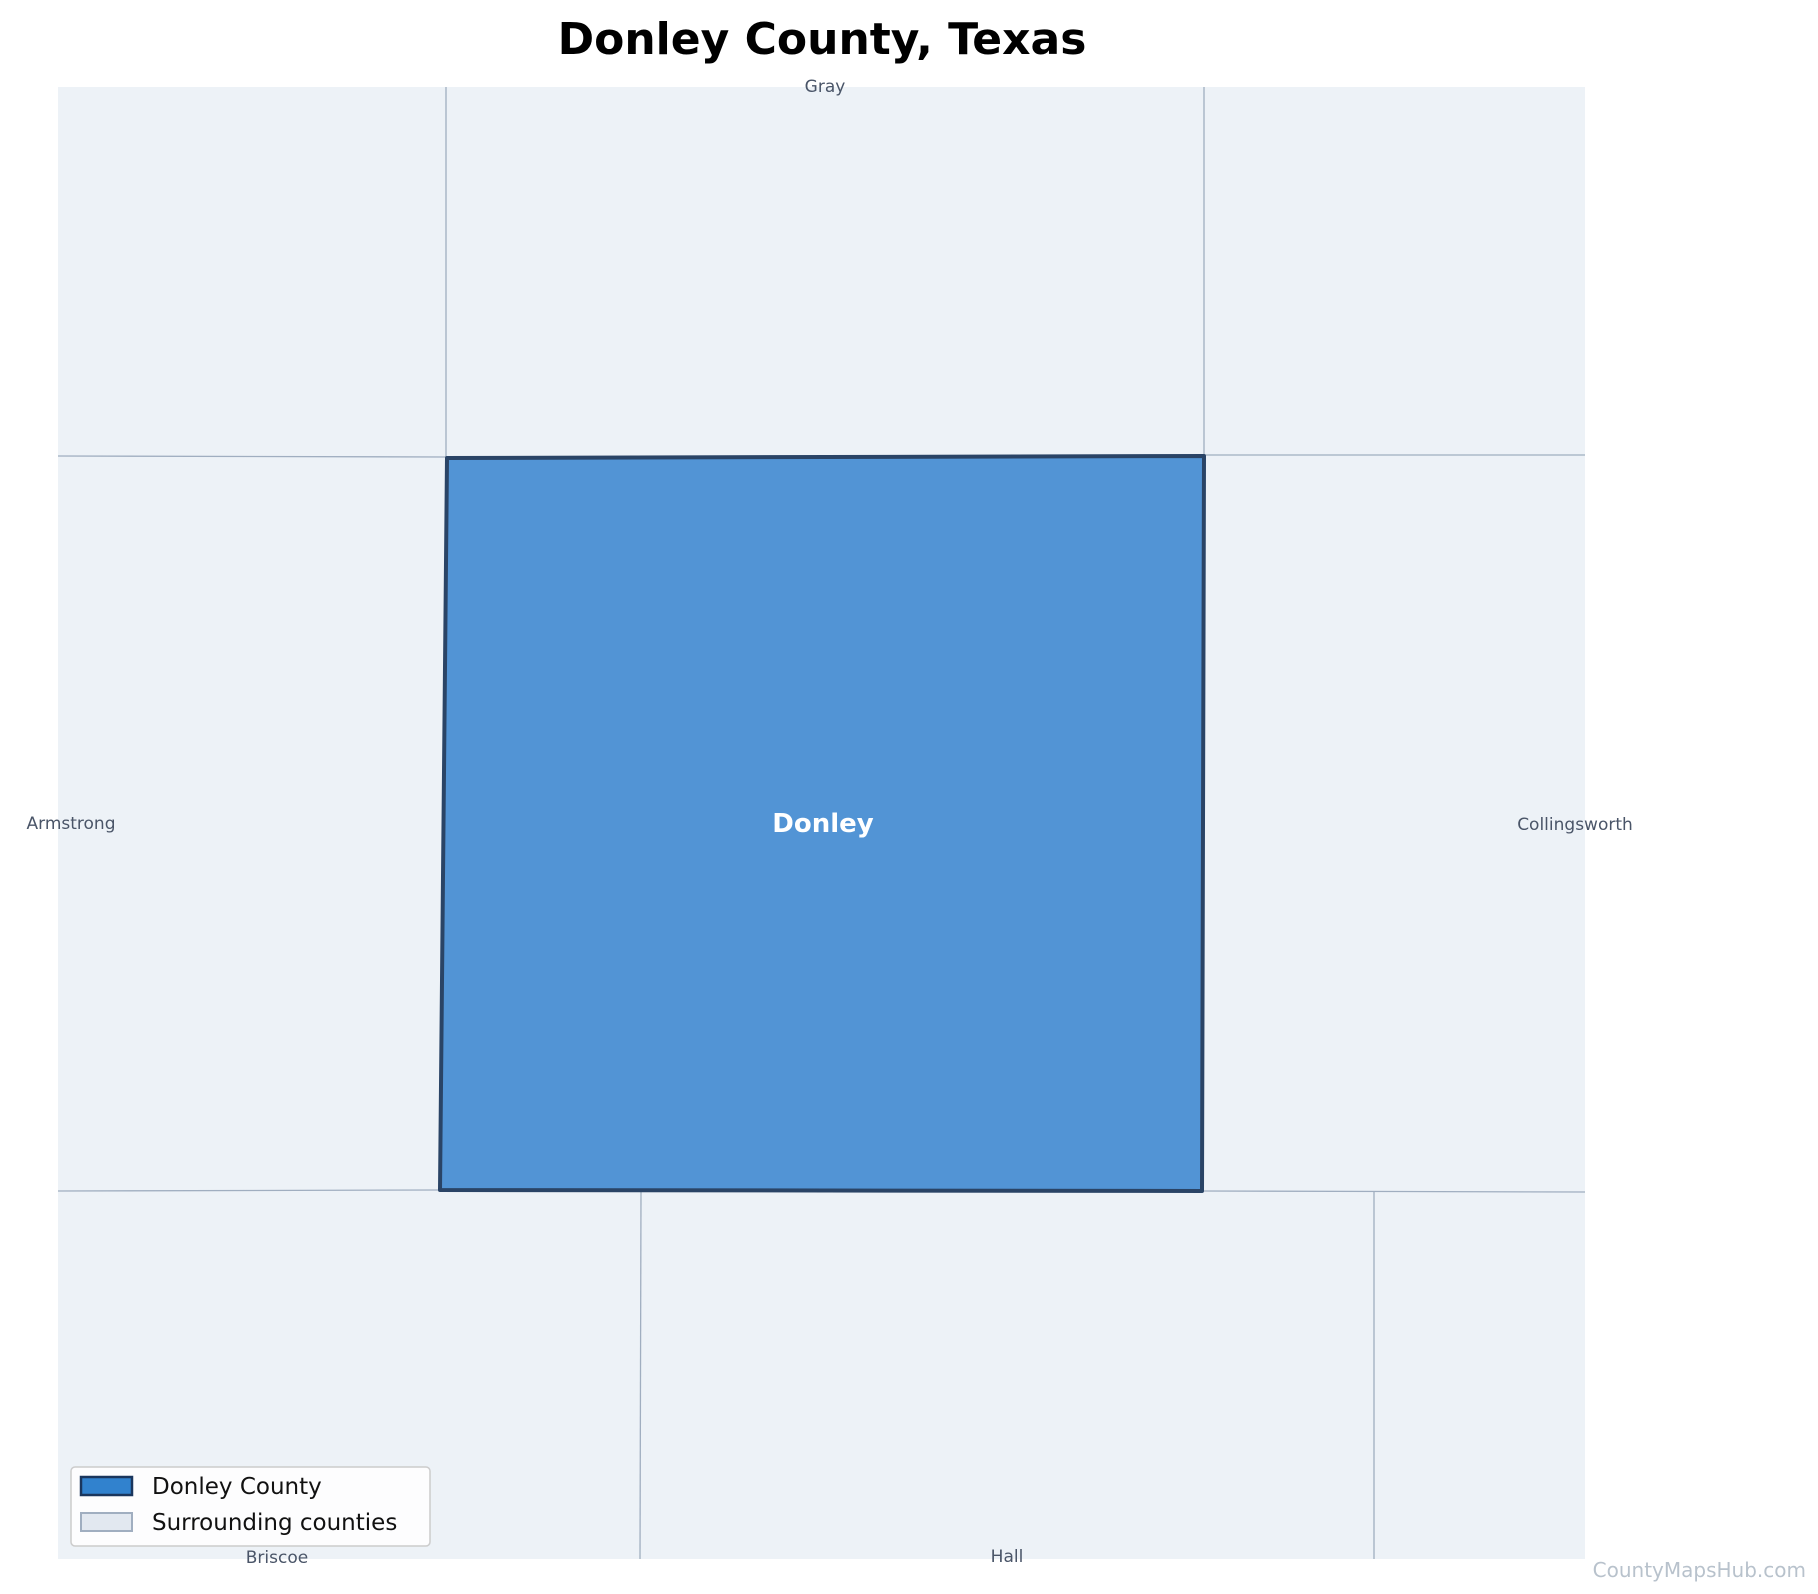  I want to click on legend-box, so click(250, 1506).